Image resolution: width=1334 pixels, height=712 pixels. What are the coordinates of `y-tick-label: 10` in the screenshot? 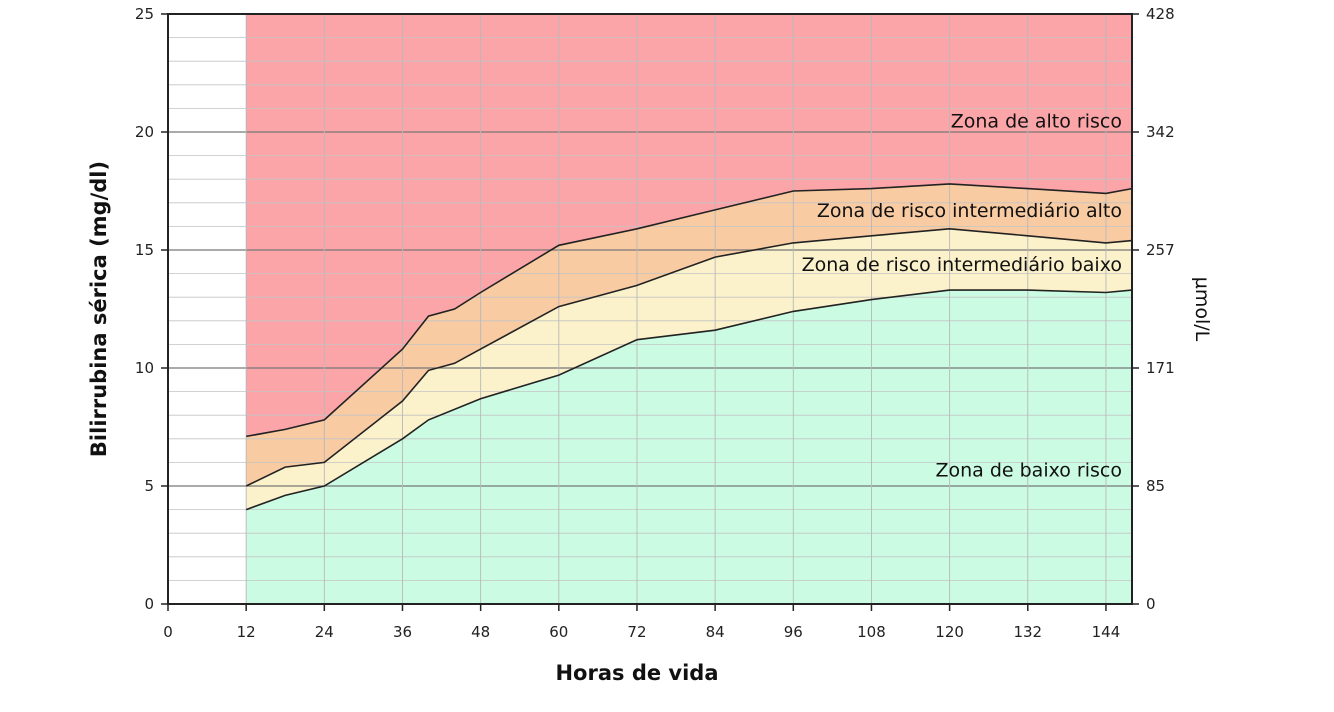 It's located at (144, 368).